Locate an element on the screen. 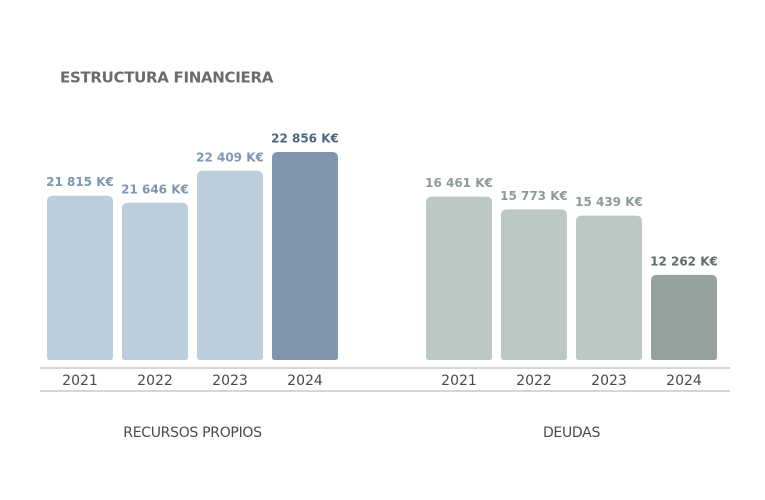  value-label: 21 815 K€ is located at coordinates (80, 182).